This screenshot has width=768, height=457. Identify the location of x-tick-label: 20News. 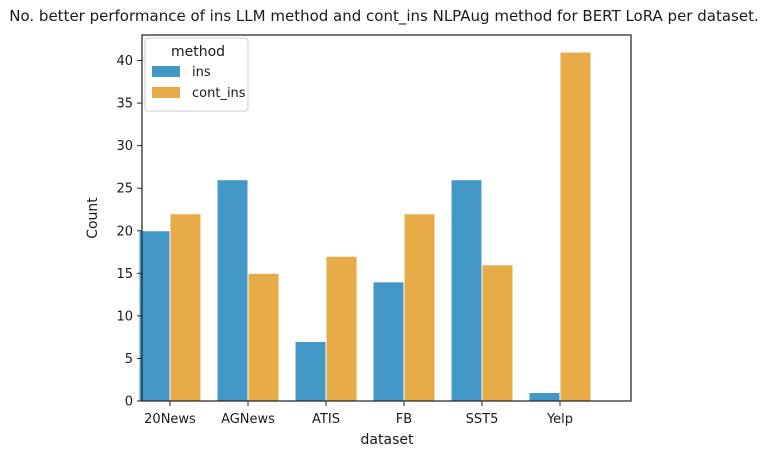
(170, 419).